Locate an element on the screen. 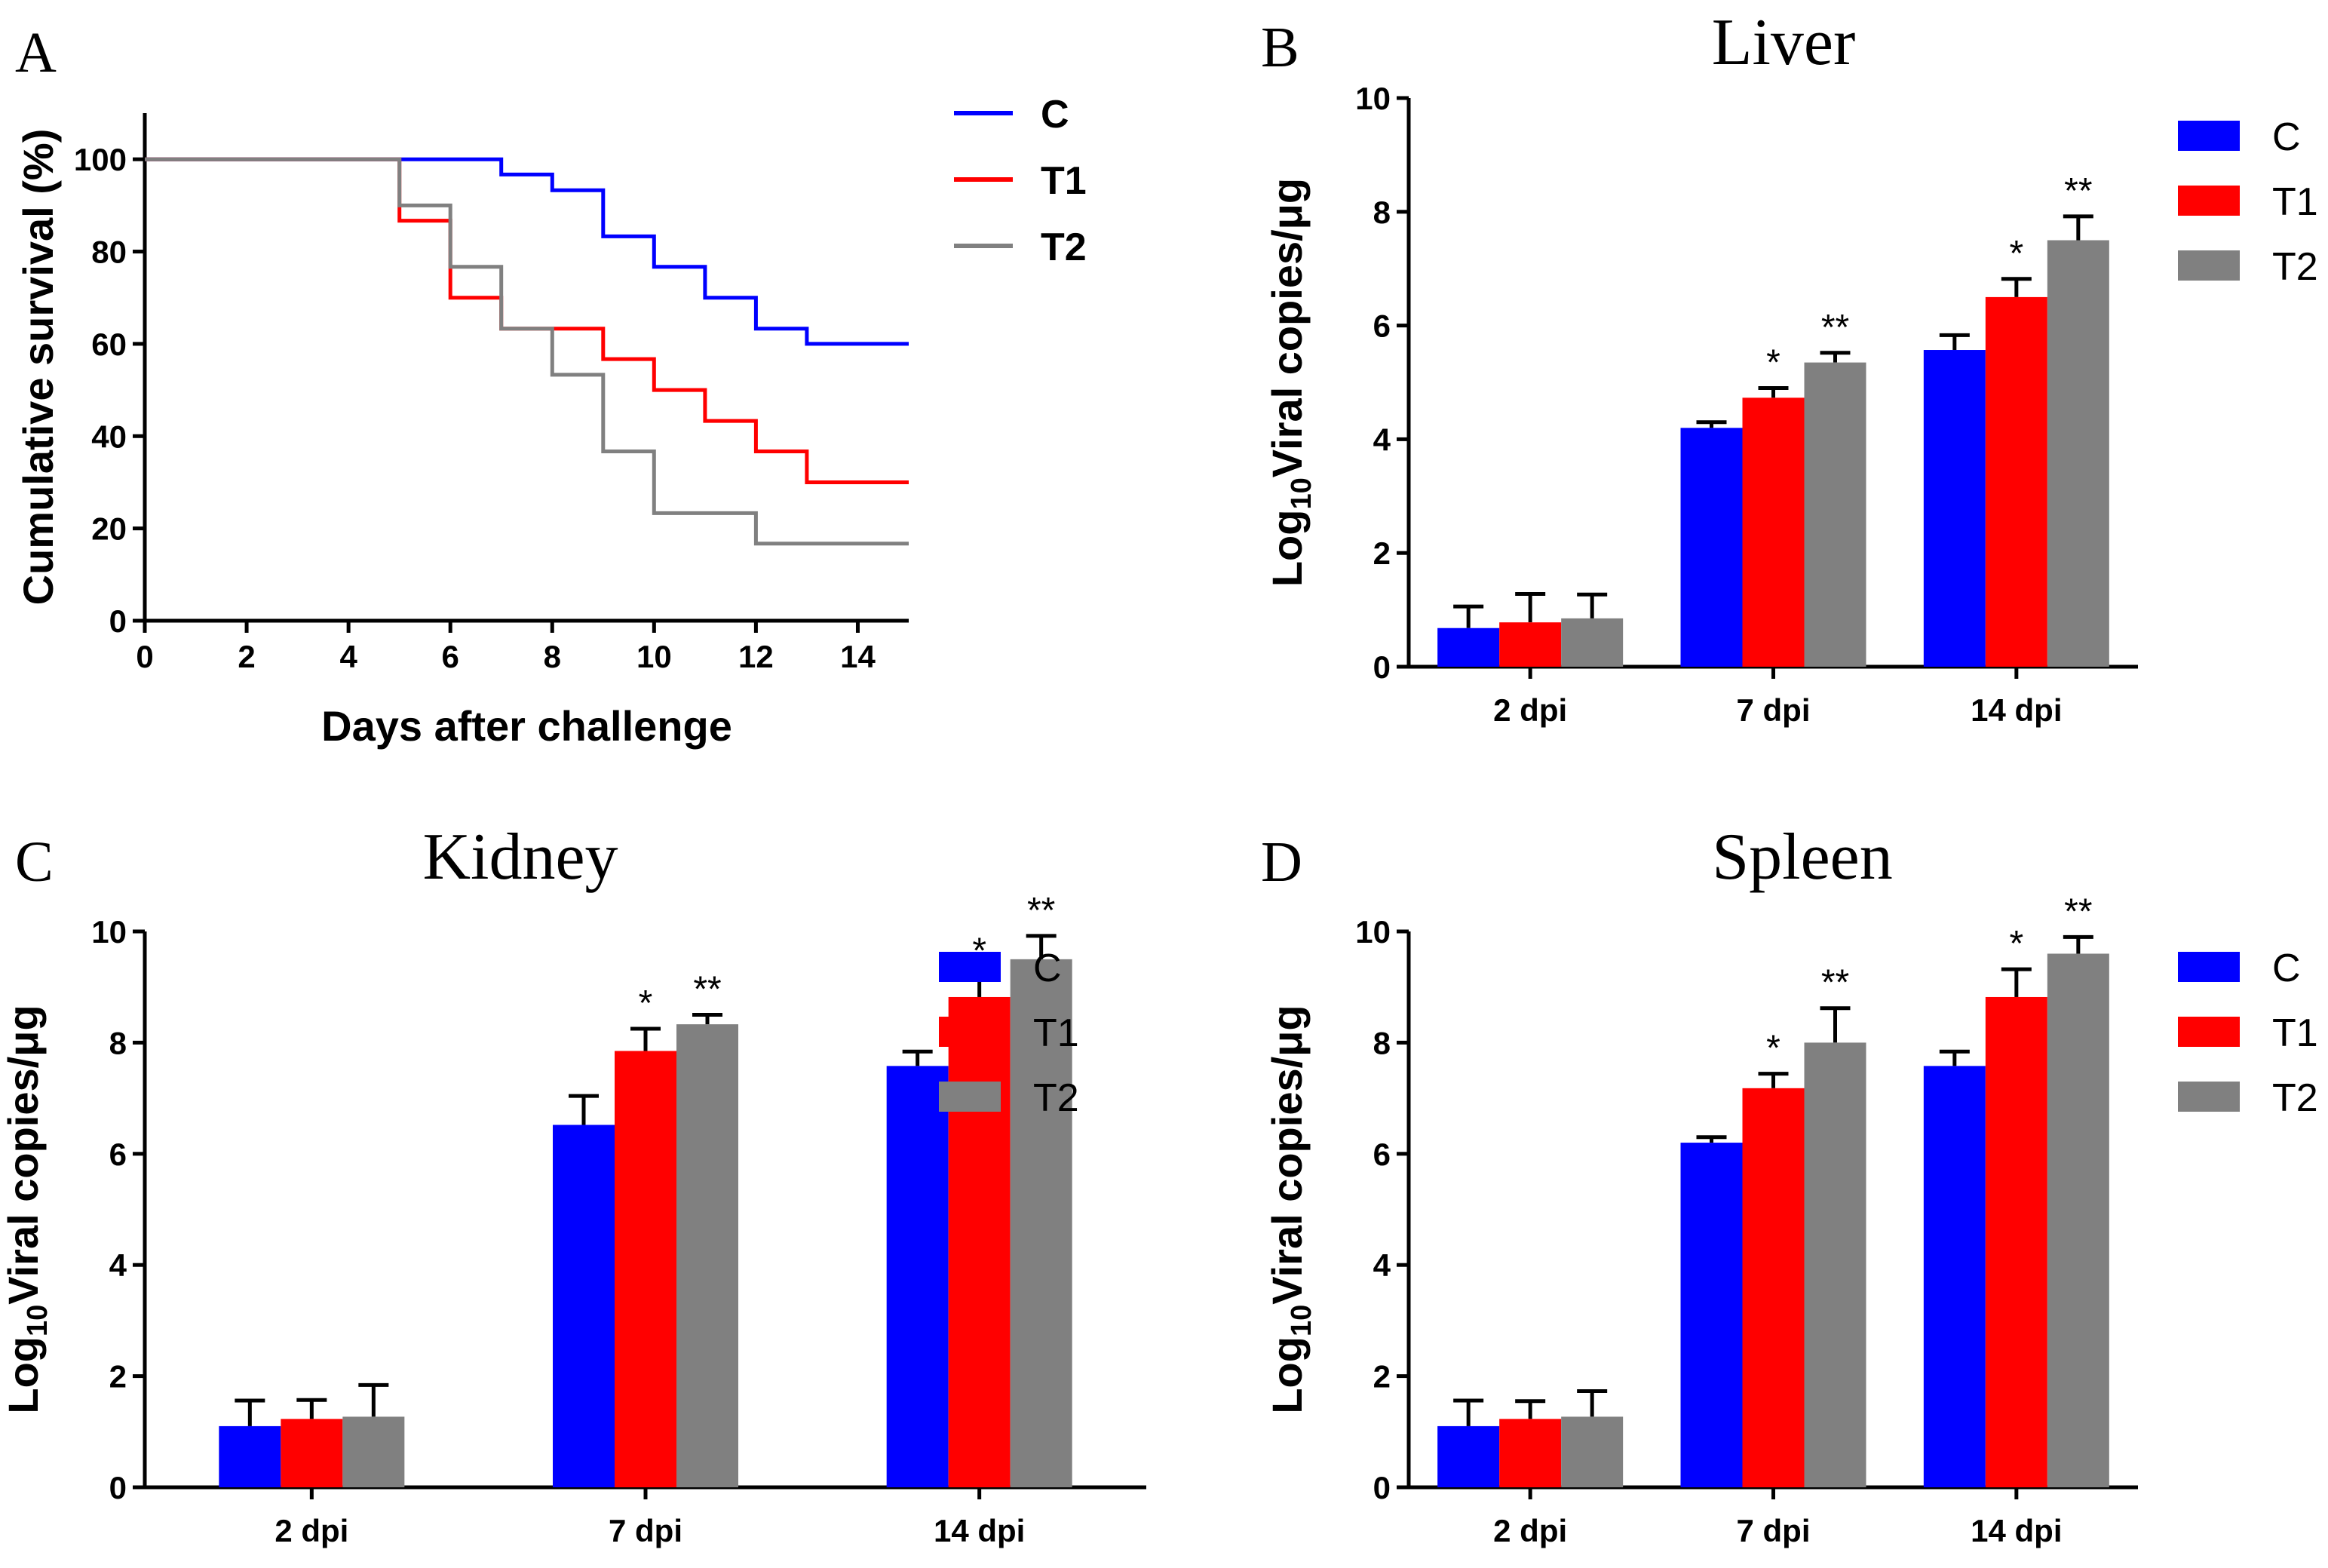 Image resolution: width=2328 pixels, height=1568 pixels. x-tick-label: 8 is located at coordinates (552, 656).